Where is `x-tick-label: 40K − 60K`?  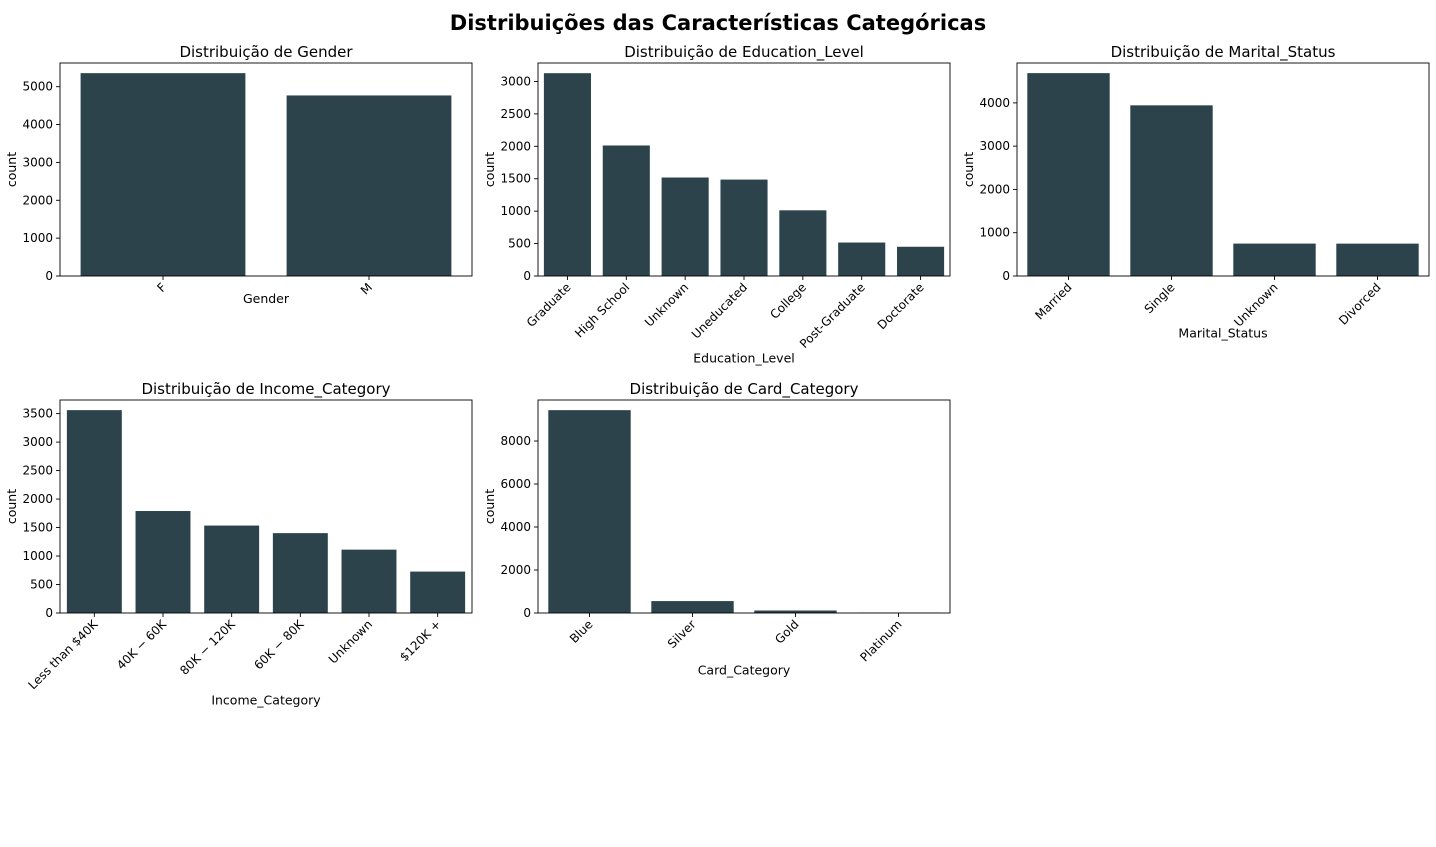
x-tick-label: 40K − 60K is located at coordinates (142, 644).